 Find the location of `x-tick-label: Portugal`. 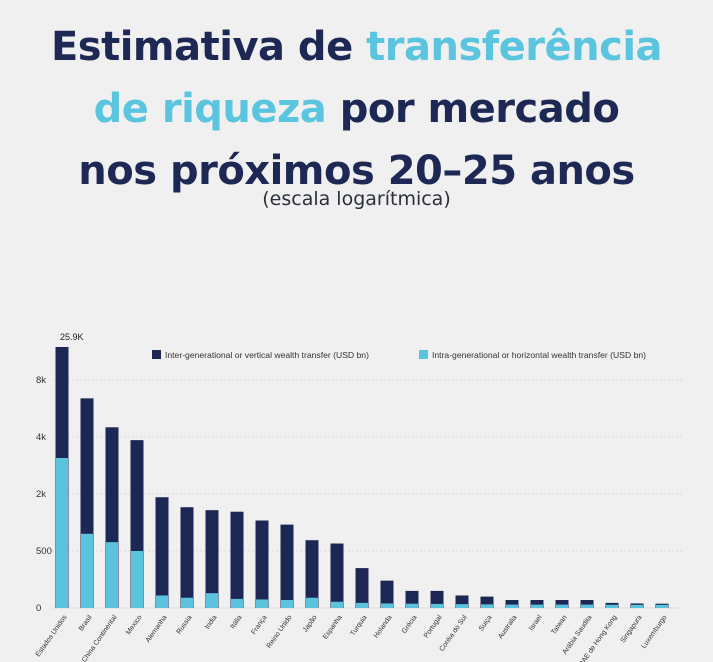

x-tick-label: Portugal is located at coordinates (433, 627).